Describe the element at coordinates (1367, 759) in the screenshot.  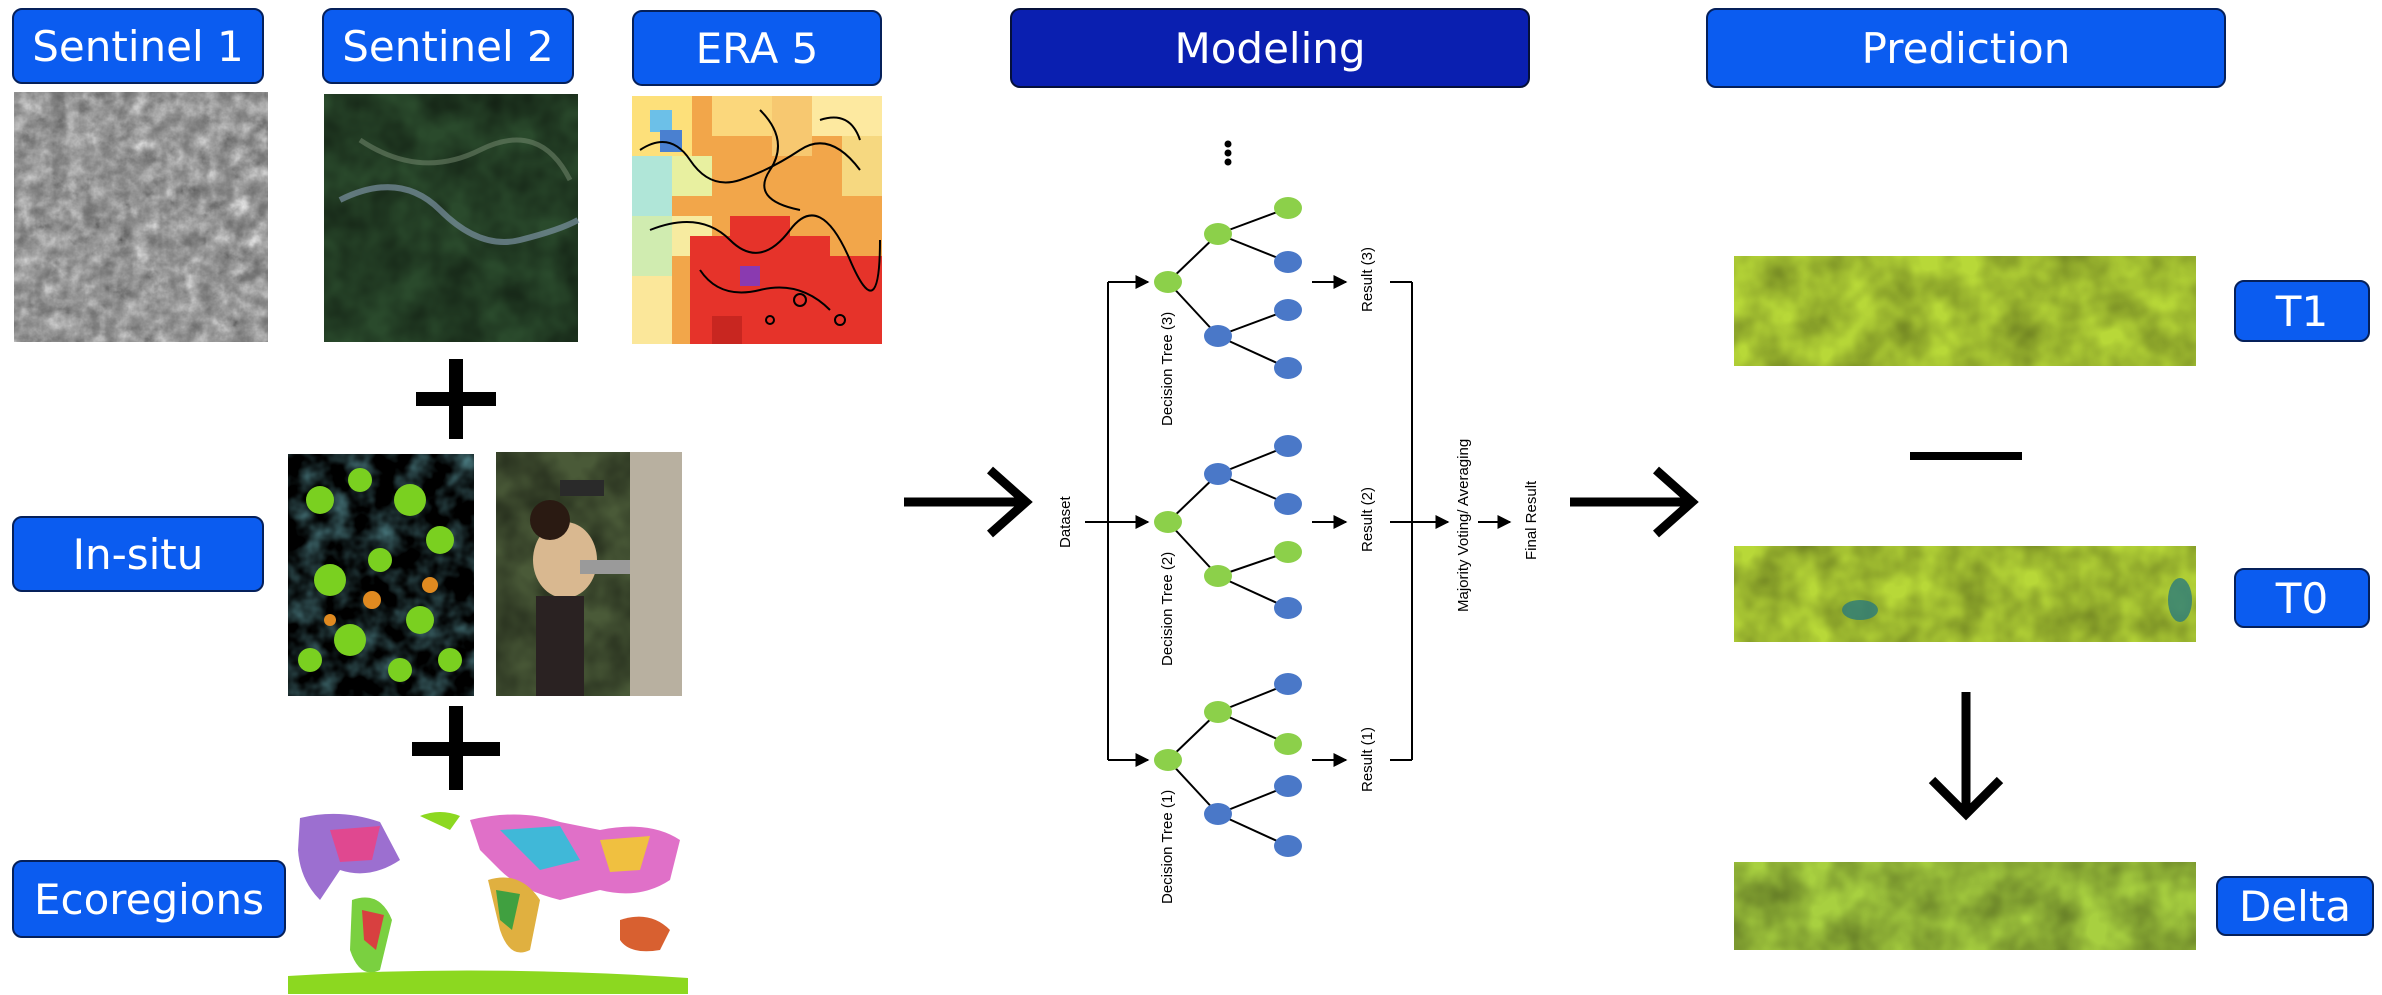
I see `result-label: Result (1)` at that location.